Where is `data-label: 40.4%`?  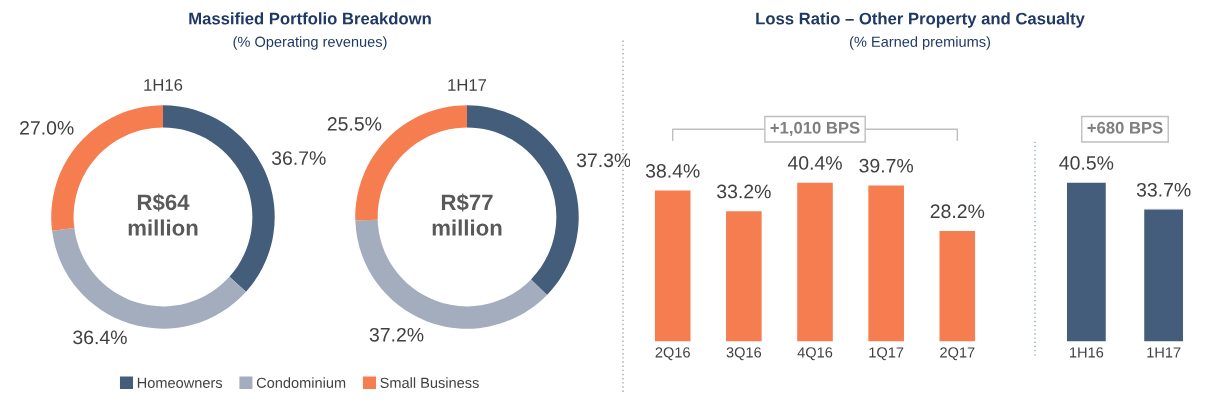 data-label: 40.4% is located at coordinates (814, 163).